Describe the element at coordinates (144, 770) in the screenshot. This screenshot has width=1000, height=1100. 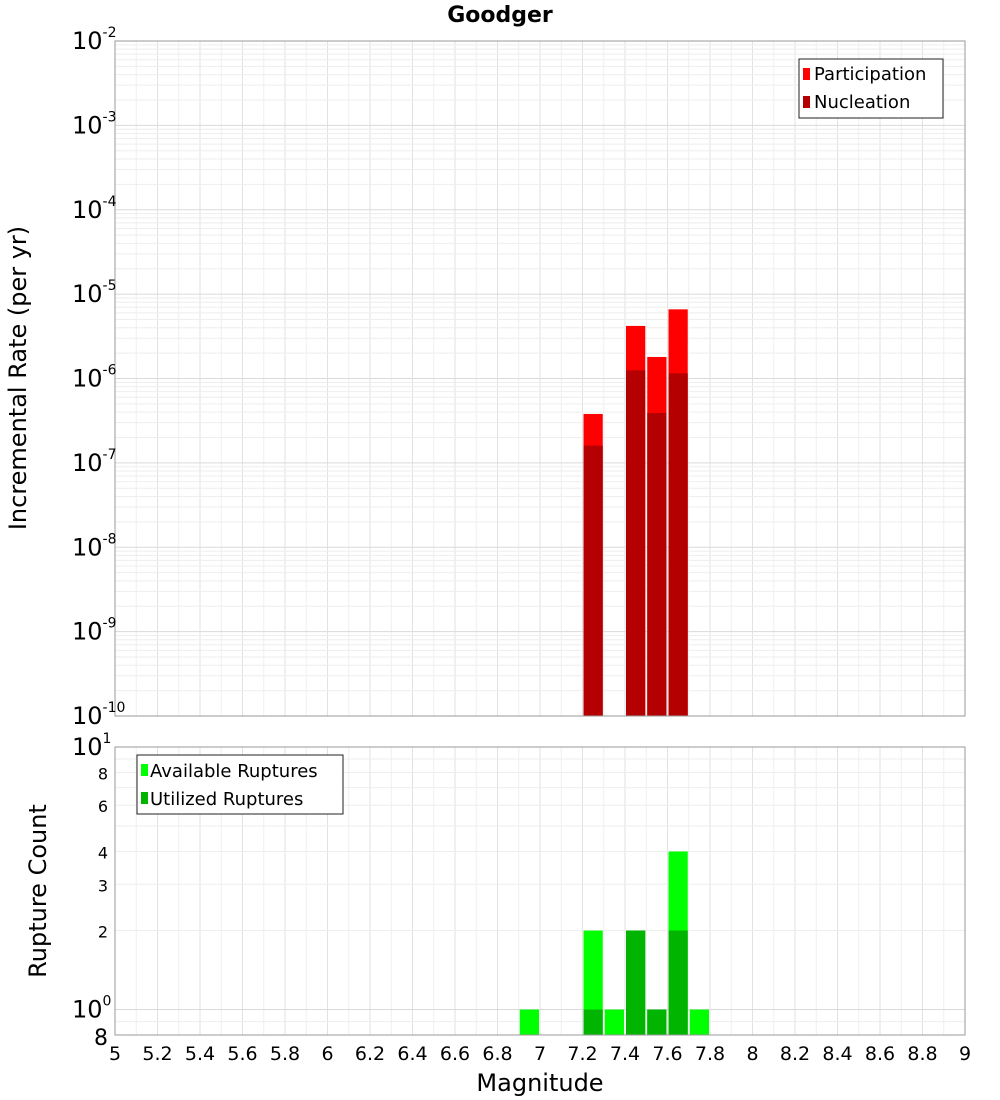
I see `available-ruptures-legend-swatch` at that location.